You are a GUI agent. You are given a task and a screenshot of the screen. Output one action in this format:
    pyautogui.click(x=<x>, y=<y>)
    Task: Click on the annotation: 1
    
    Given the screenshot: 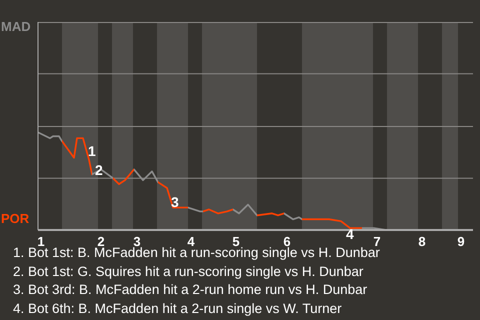 What is the action you would take?
    pyautogui.click(x=92, y=151)
    